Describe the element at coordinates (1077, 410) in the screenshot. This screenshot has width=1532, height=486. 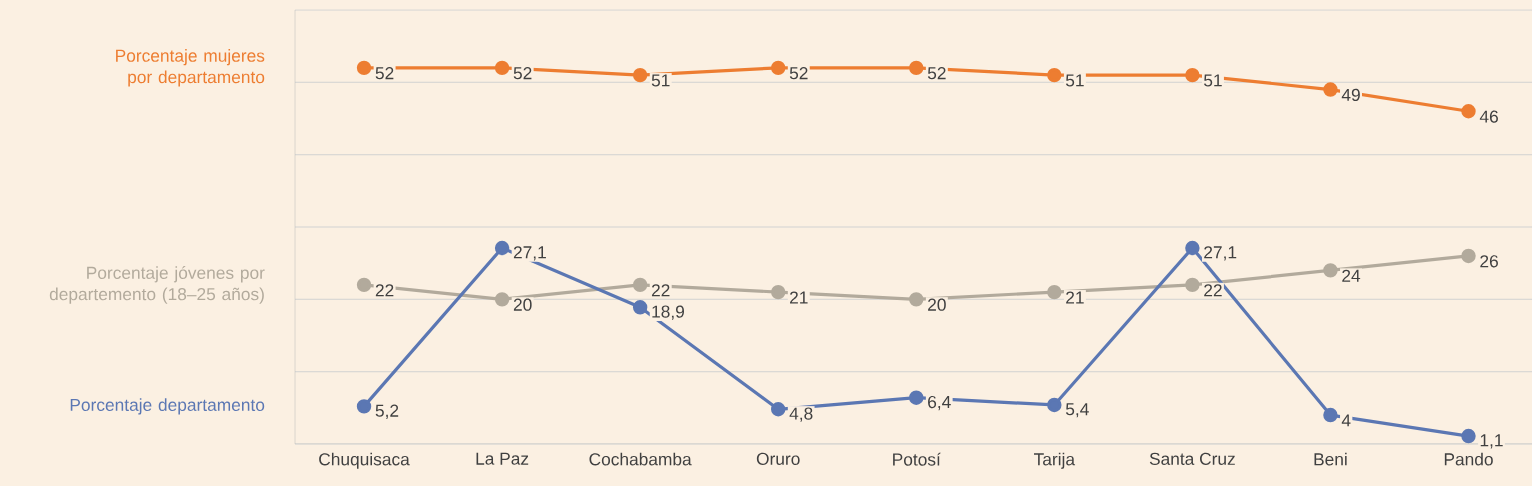
I see `data-label: 5,4` at that location.